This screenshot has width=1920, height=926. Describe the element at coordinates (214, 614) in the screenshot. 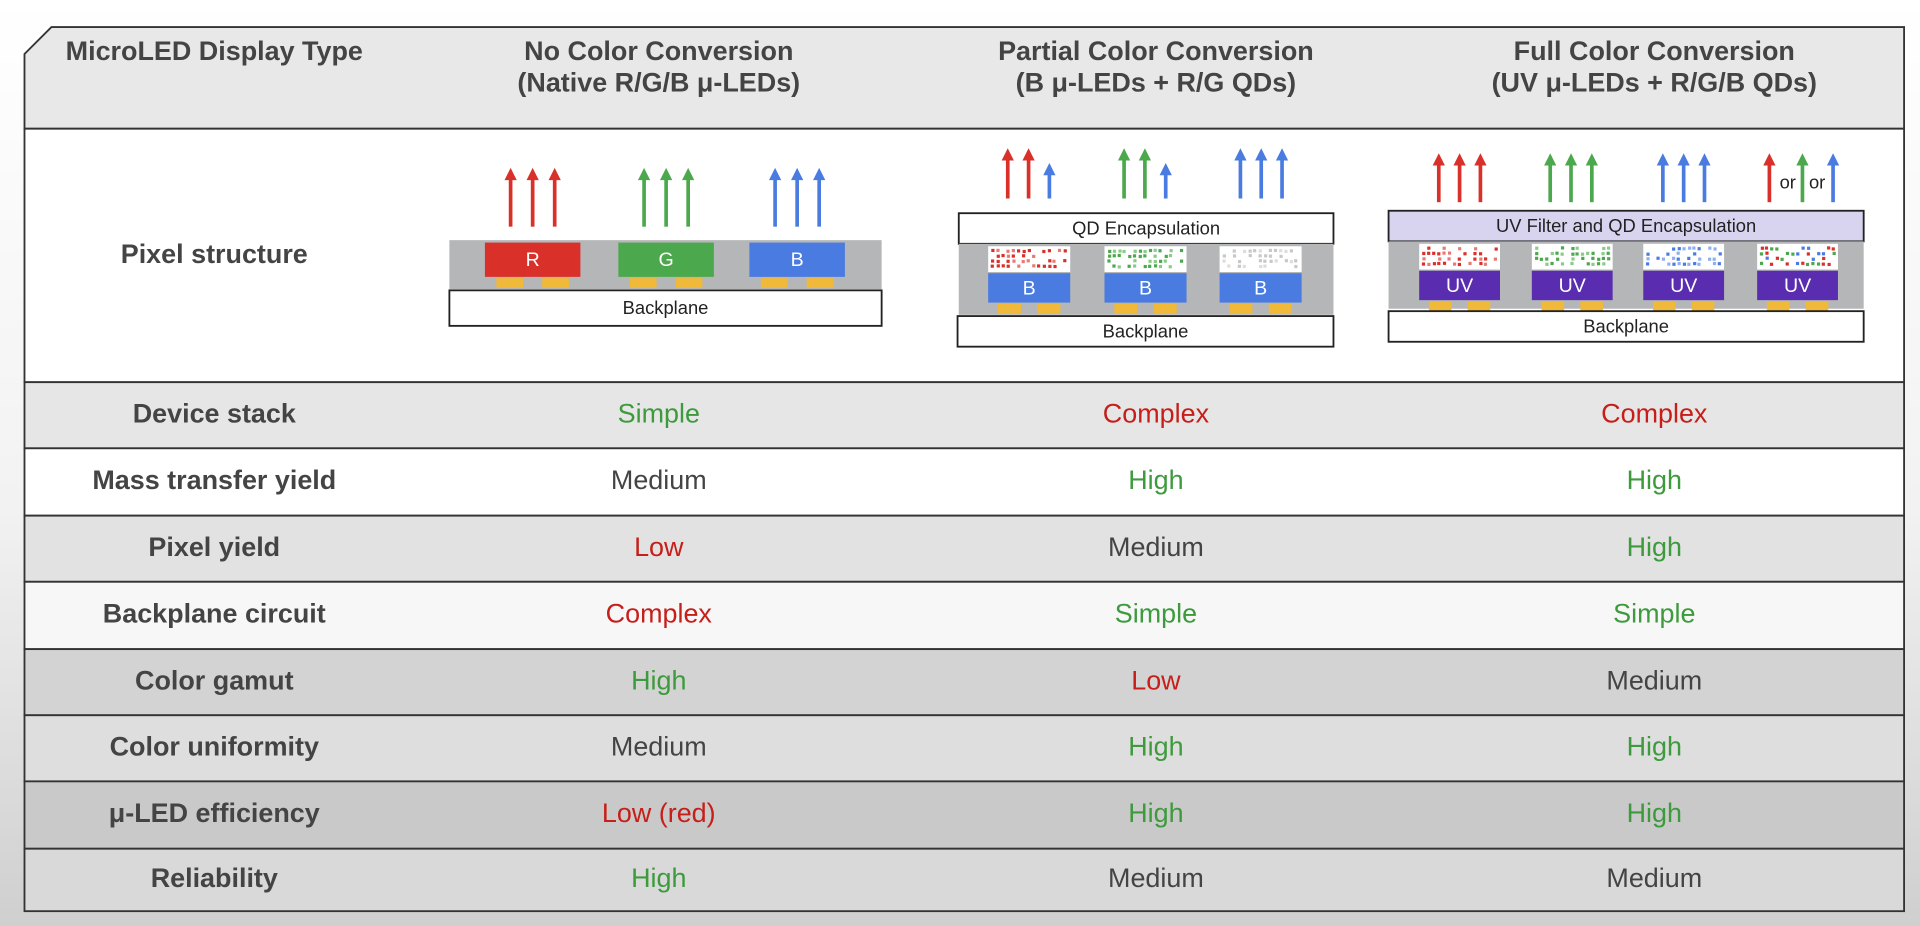

I see `row-label: Backplane circuit` at that location.